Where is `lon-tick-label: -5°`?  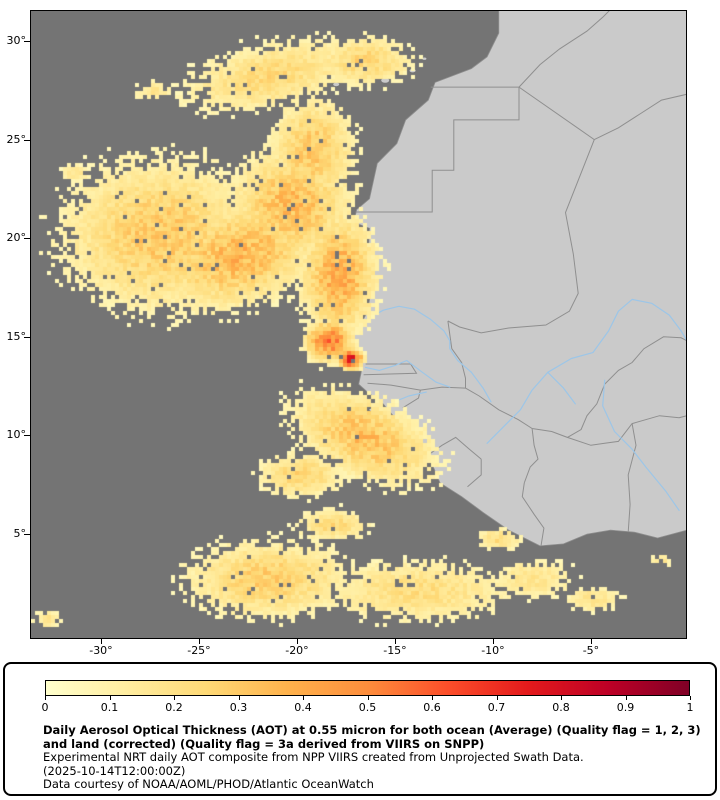
lon-tick-label: -5° is located at coordinates (591, 650).